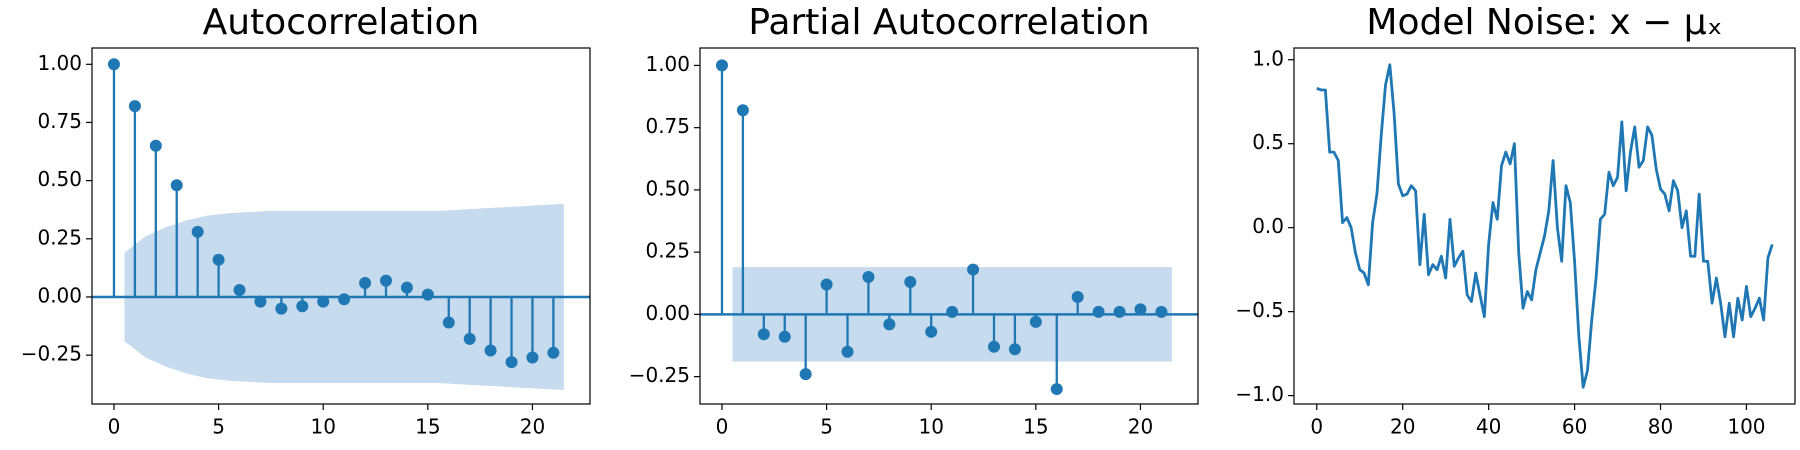  I want to click on y-tick-label: 1.0, so click(1268, 58).